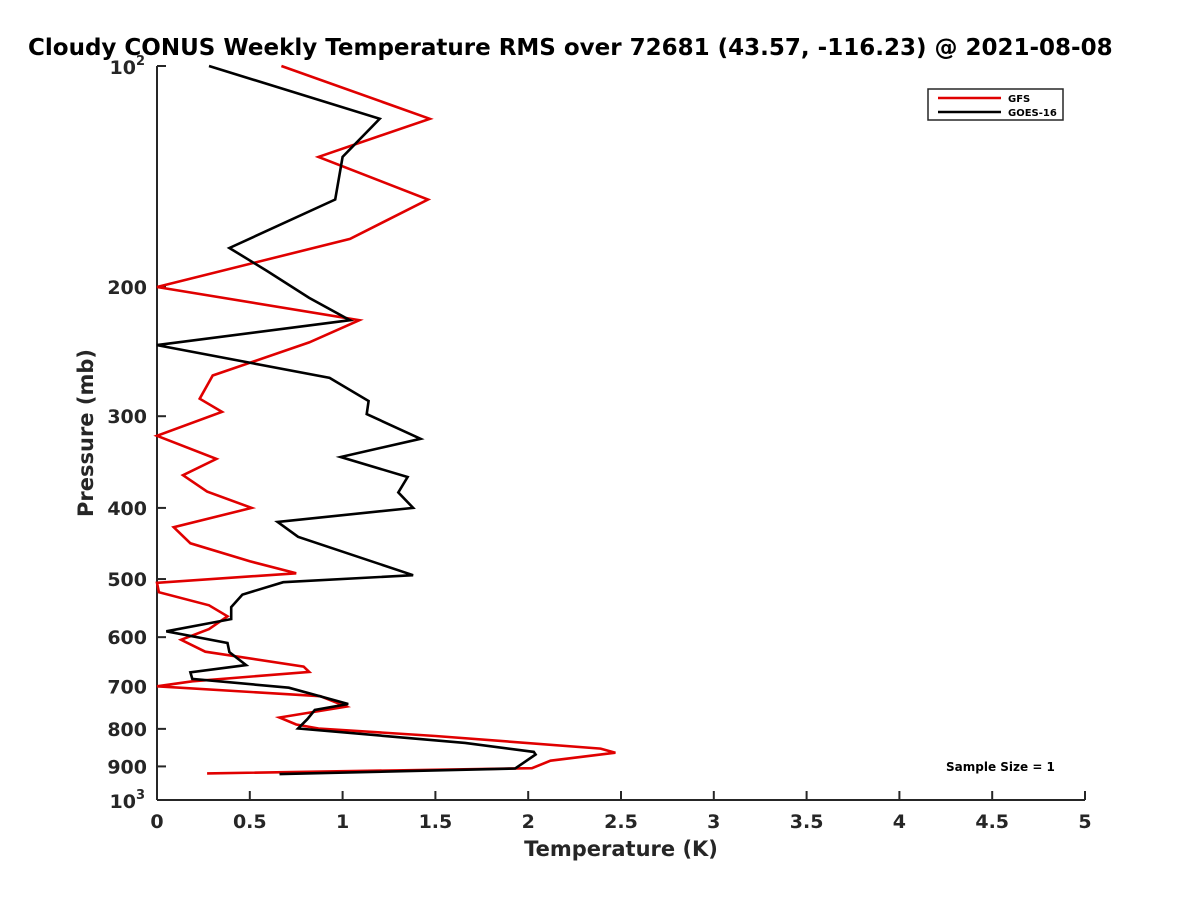  I want to click on x-tick-label: 3.5, so click(807, 822).